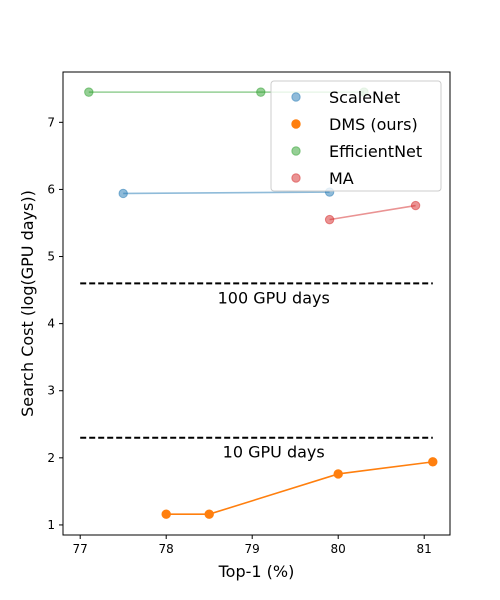 The height and width of the screenshot is (600, 500). Describe the element at coordinates (338, 549) in the screenshot. I see `x-tick-label: 80` at that location.